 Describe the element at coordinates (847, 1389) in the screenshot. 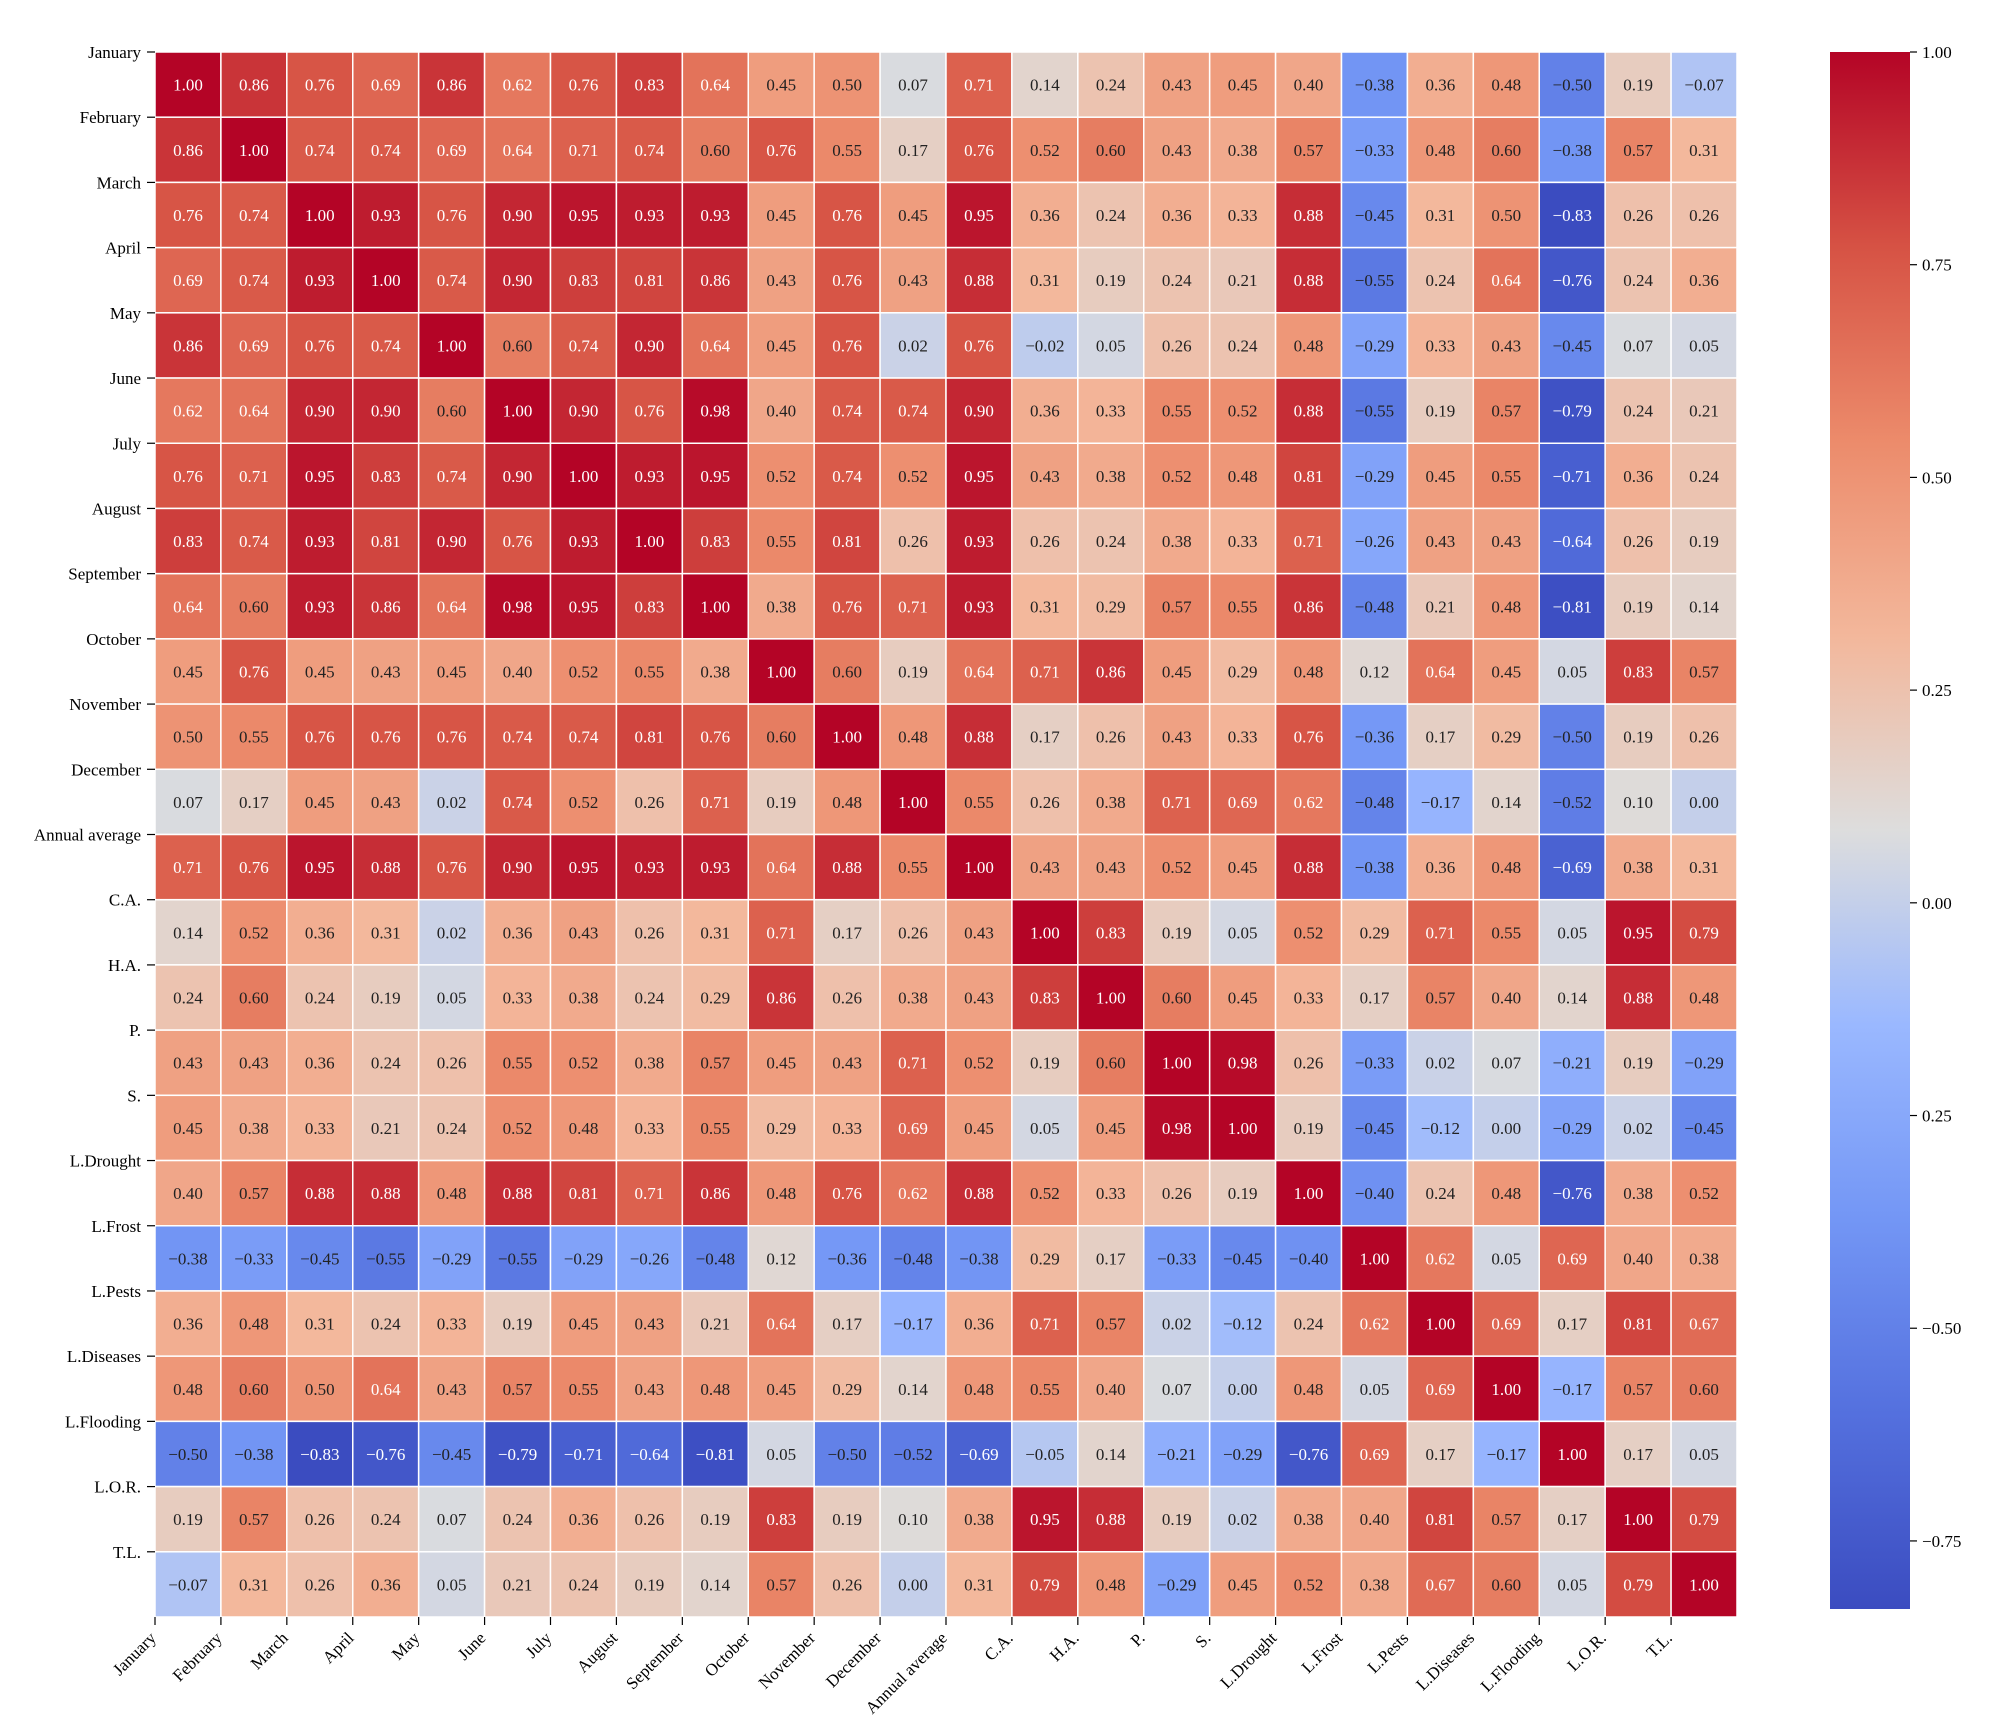

I see `cell-value-label: 0.29` at that location.